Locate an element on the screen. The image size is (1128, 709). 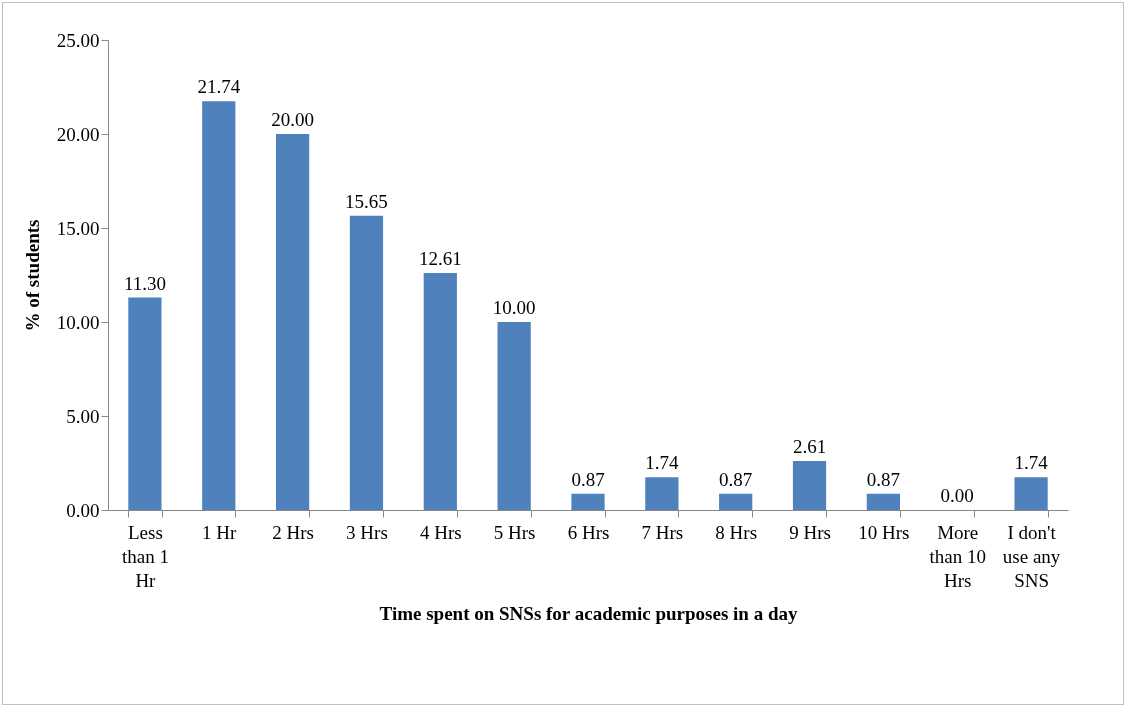
x-tick-label: More than 10 Hrs is located at coordinates (957, 556).